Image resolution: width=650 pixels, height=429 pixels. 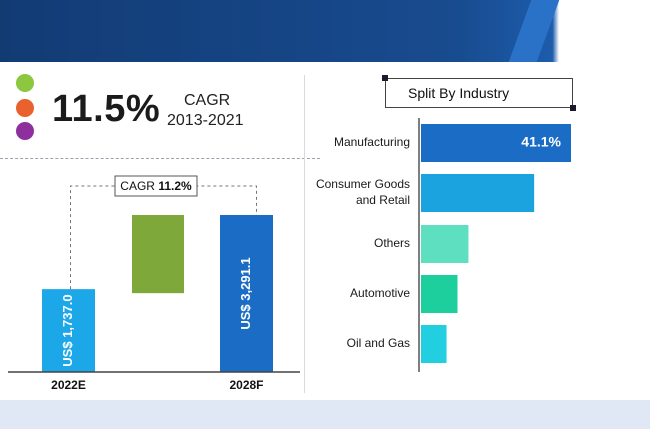 I want to click on legend-dot-orange, so click(x=25, y=108).